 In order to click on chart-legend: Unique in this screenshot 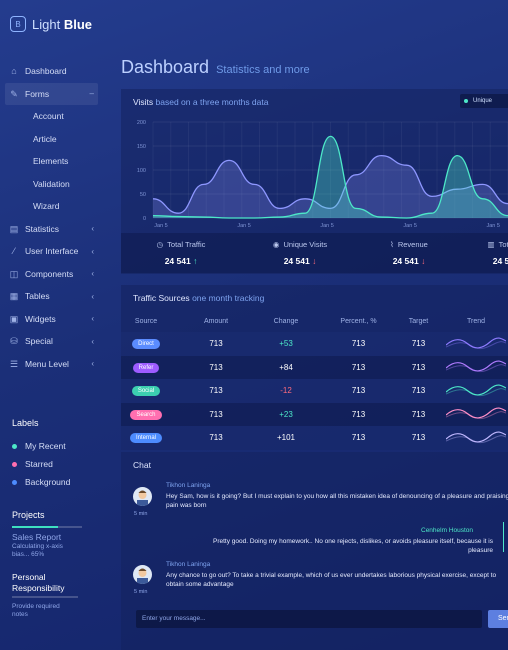, I will do `click(484, 101)`.